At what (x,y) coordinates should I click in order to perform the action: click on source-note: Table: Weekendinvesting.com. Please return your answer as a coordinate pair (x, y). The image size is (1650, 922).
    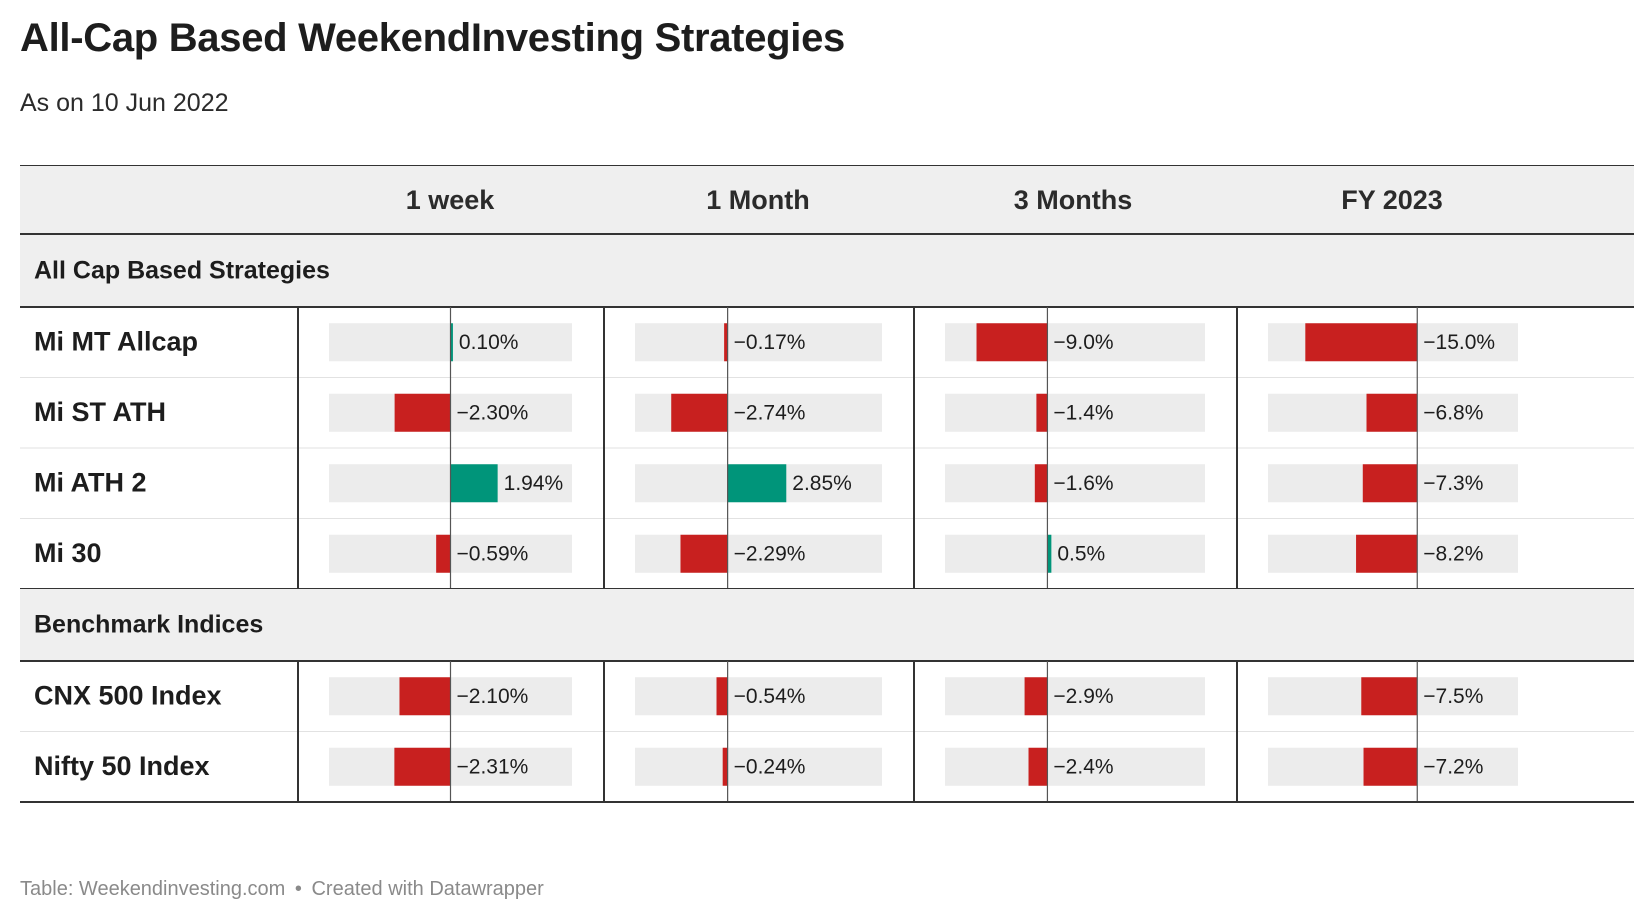
    Looking at the image, I should click on (153, 889).